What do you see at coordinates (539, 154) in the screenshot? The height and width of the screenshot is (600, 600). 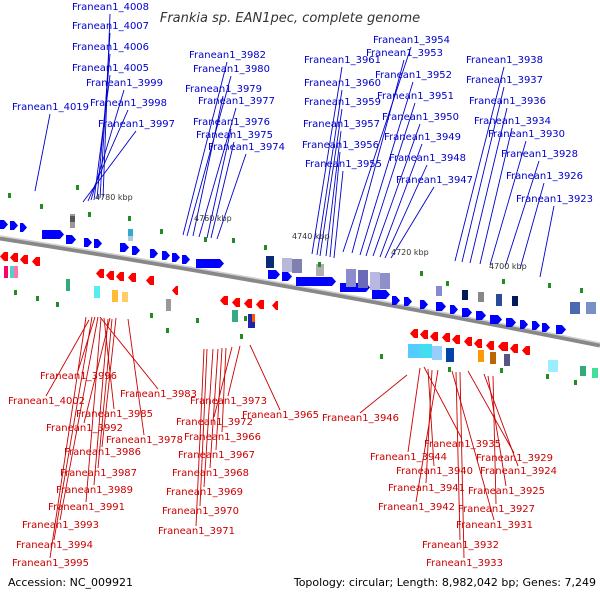 I see `gene-label-franean1-3928: Franean1_3928` at bounding box center [539, 154].